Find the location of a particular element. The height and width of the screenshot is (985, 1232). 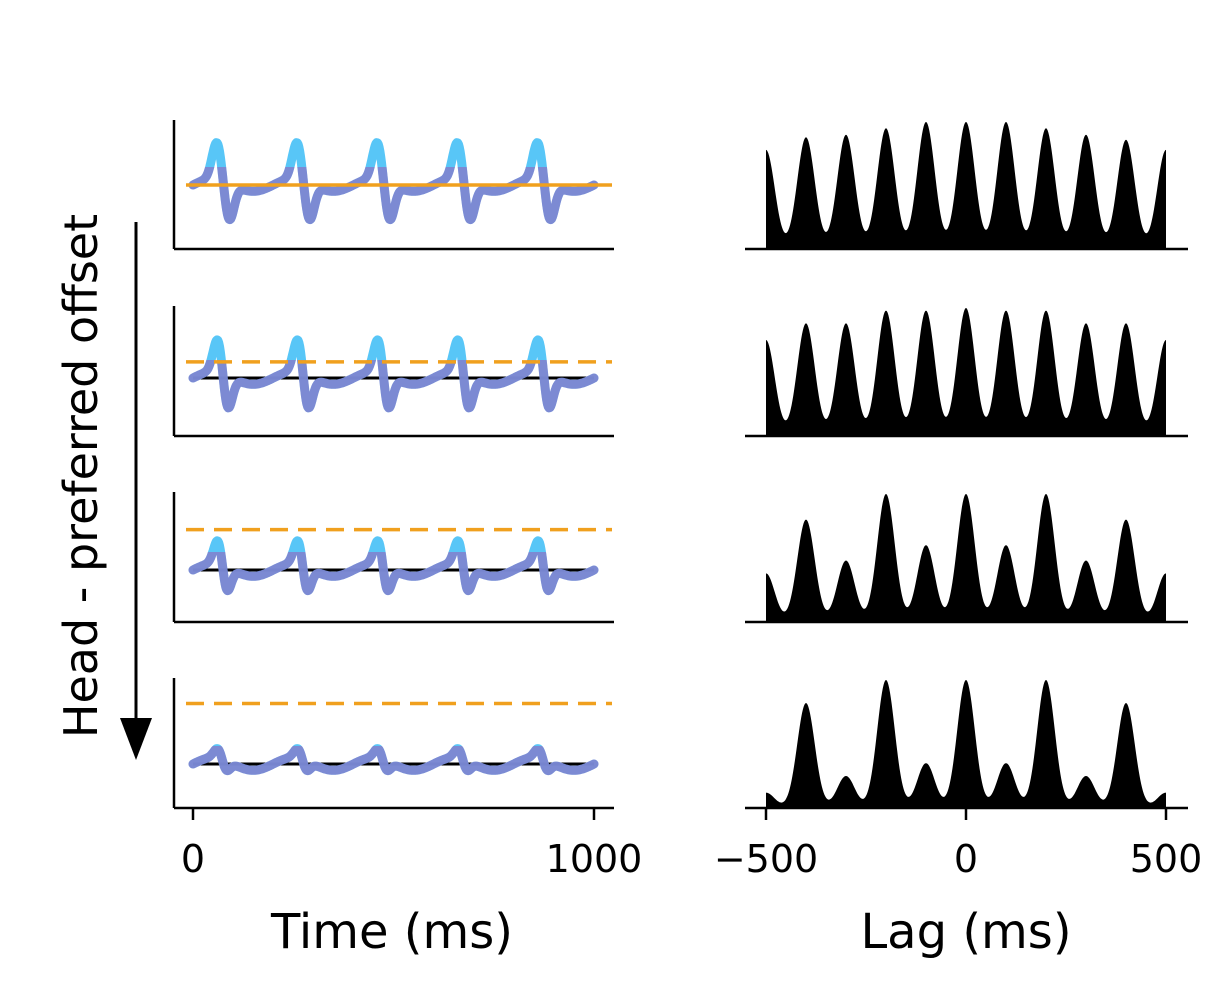

down-arrow-icon is located at coordinates (136, 491).